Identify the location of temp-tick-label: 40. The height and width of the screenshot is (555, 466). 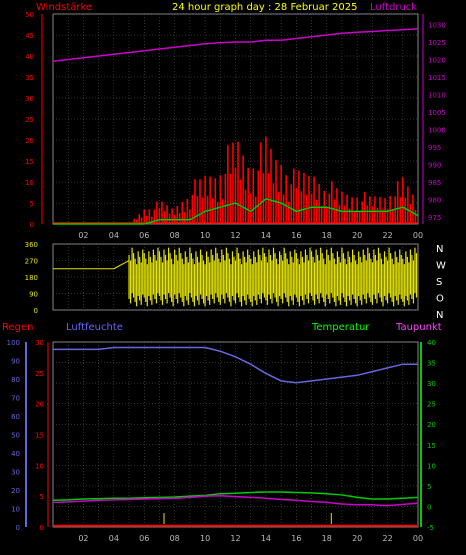
(431, 343).